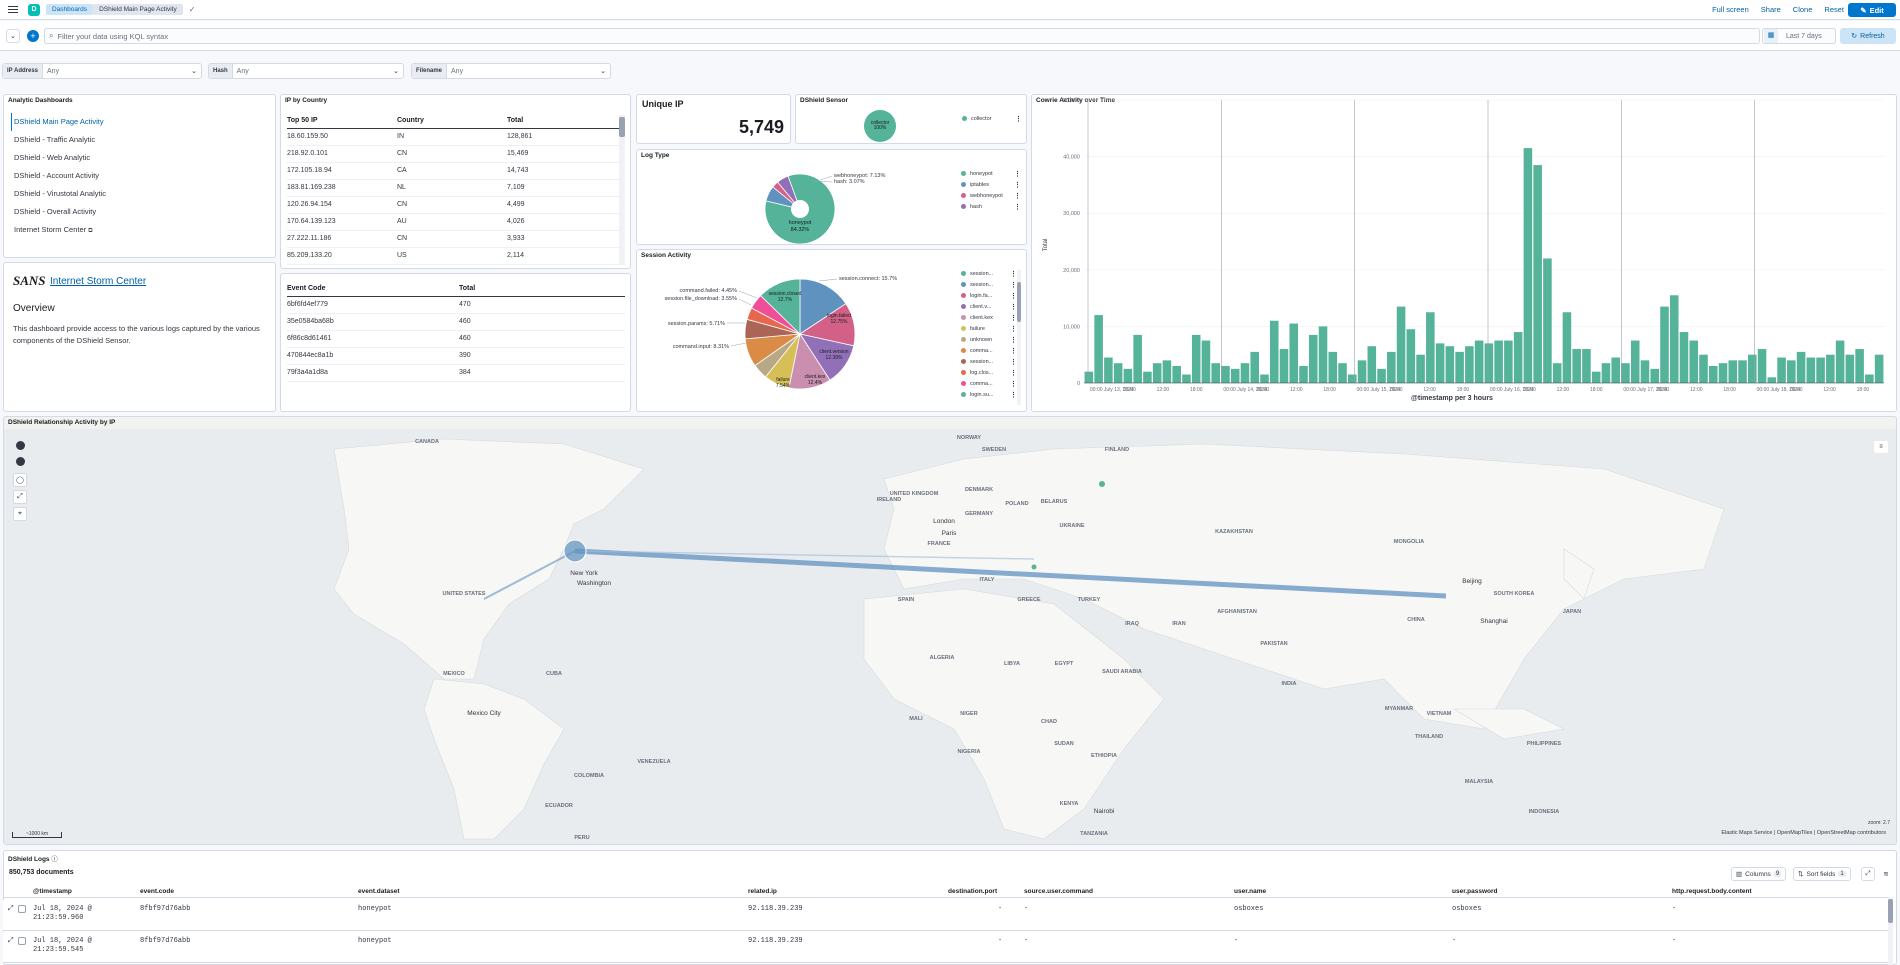 The width and height of the screenshot is (1900, 965). I want to click on nav-item-traffic: DShield - Traffic Analytic, so click(55, 139).